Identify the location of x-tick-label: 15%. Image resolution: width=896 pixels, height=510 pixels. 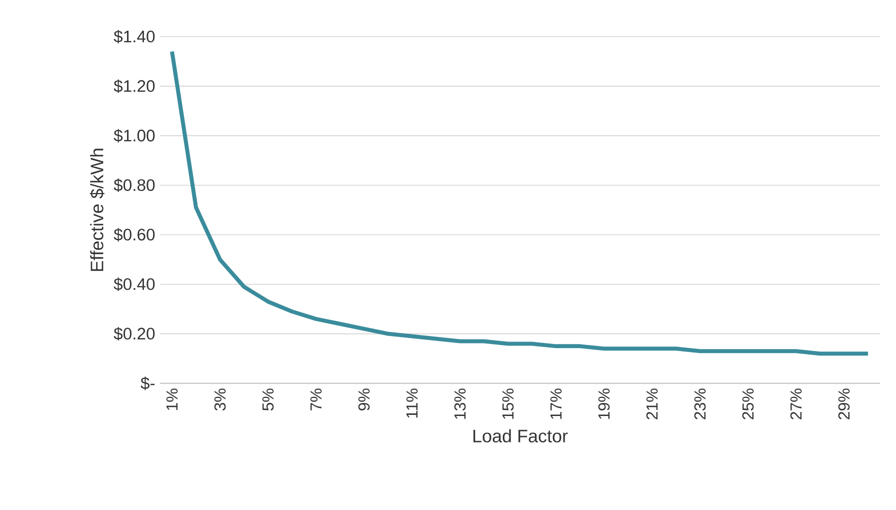
(508, 403).